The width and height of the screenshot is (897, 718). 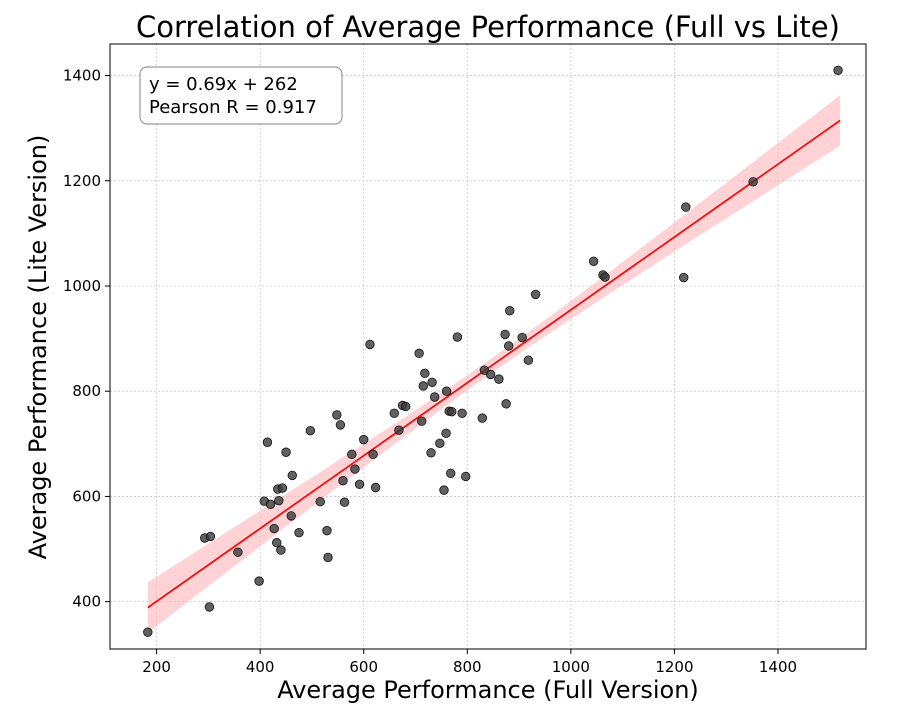 I want to click on regression-equation: y = 0.69x + 262, so click(x=223, y=84).